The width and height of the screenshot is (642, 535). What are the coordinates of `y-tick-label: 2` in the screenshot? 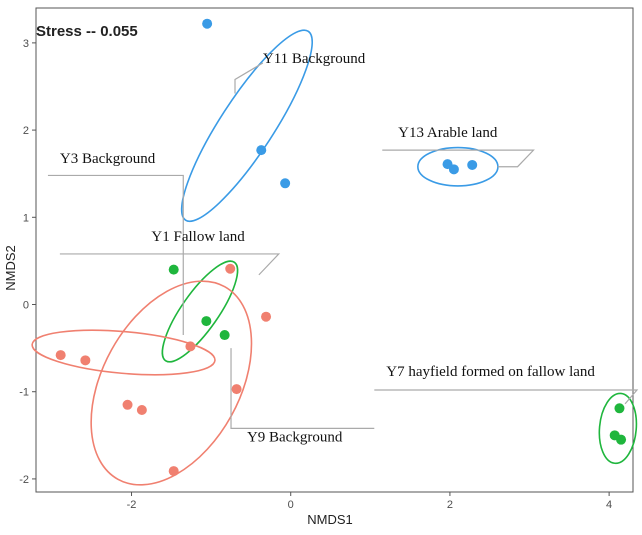 It's located at (26, 131).